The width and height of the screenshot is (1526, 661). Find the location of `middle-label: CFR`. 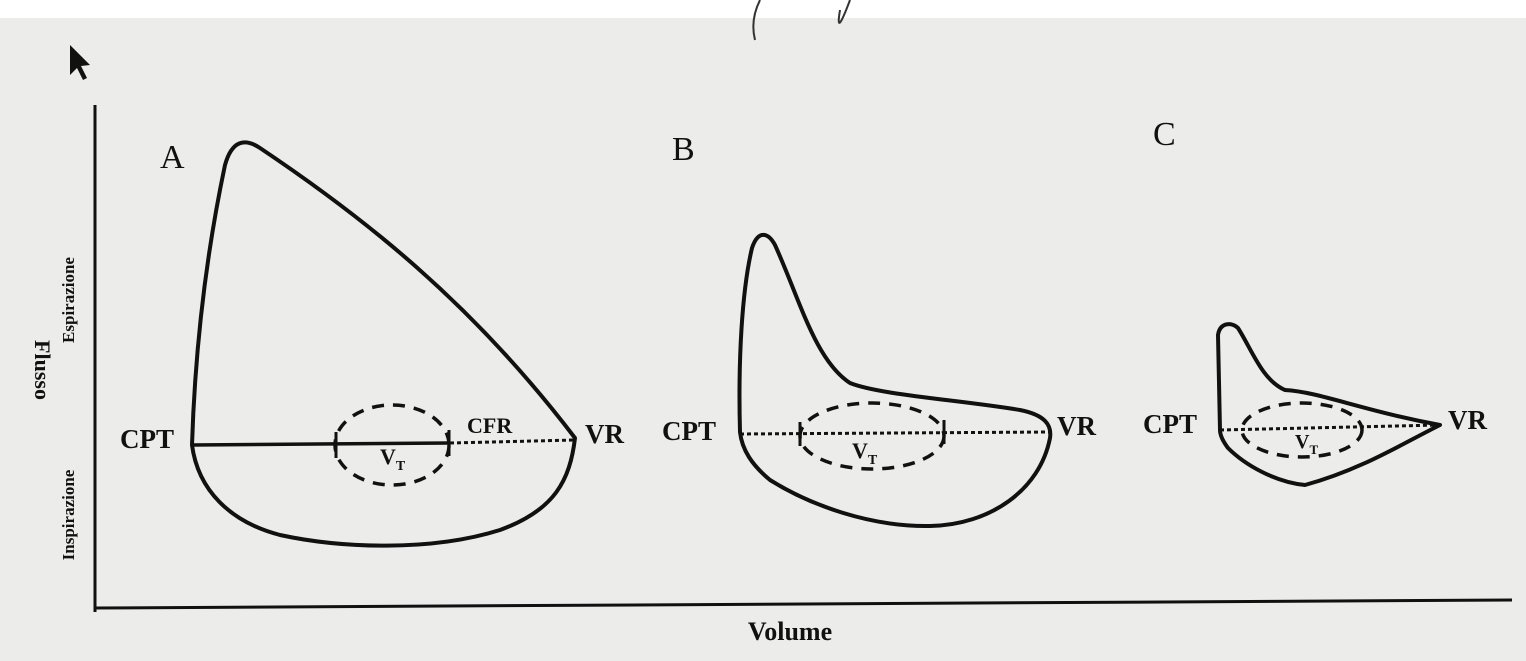

middle-label: CFR is located at coordinates (490, 425).